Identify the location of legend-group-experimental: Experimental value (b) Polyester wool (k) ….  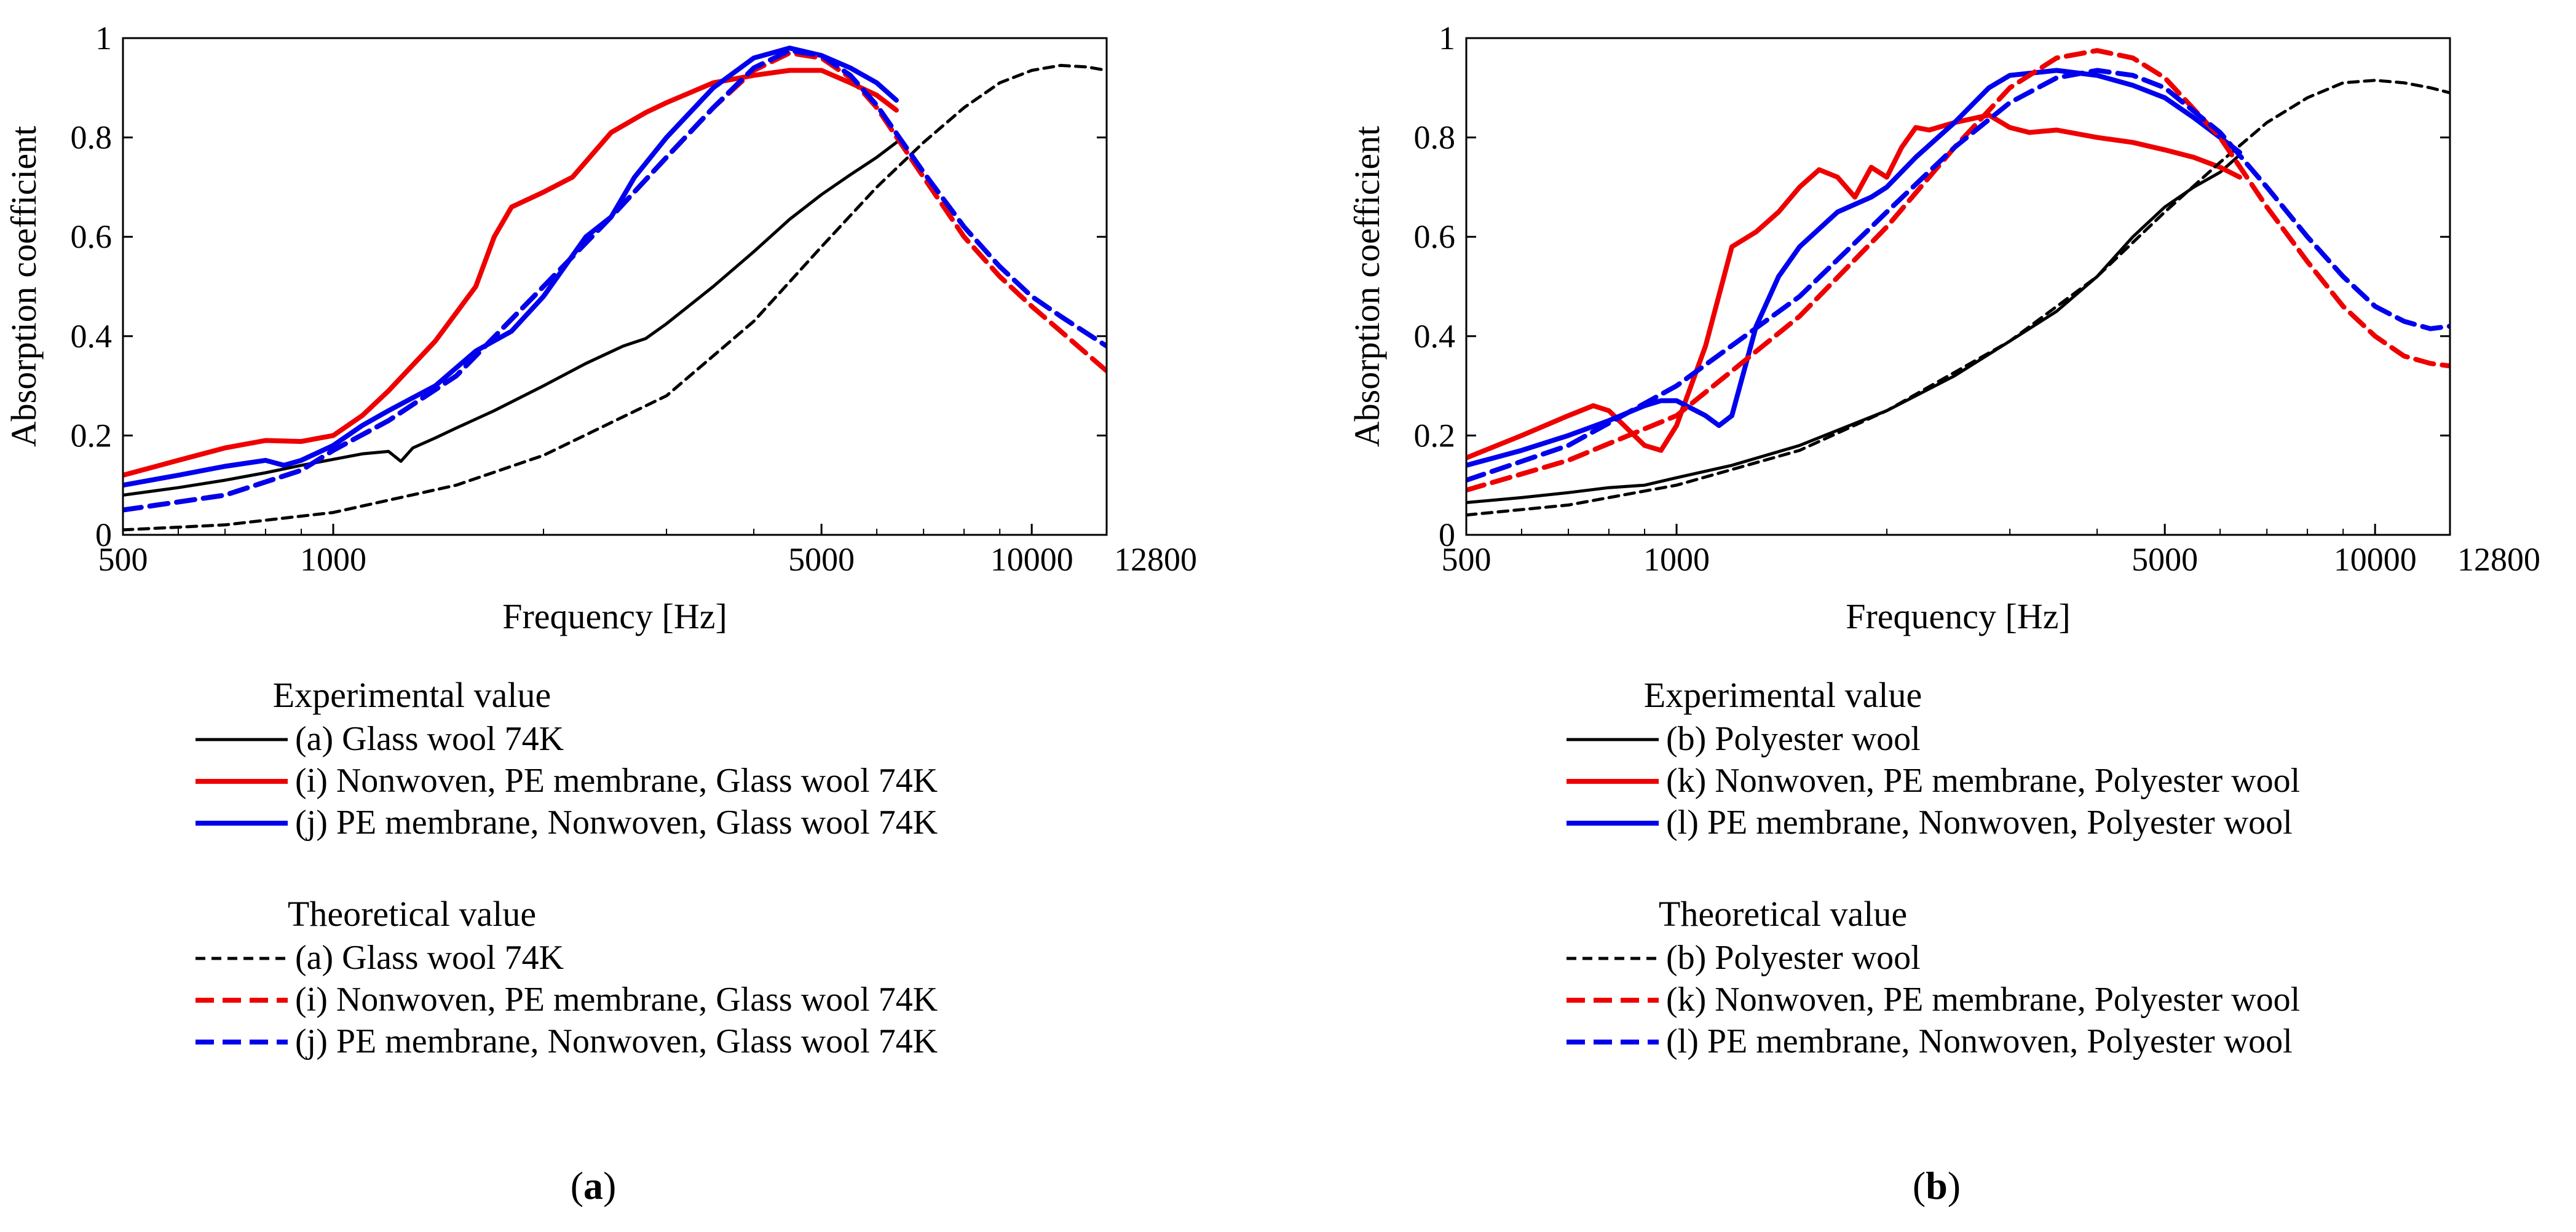
(1933, 759).